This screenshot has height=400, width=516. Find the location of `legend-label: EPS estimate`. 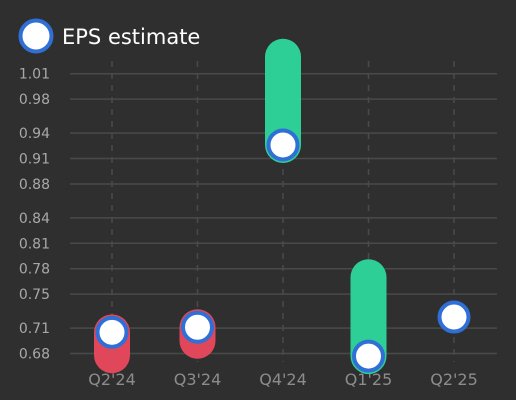

legend-label: EPS estimate is located at coordinates (131, 37).